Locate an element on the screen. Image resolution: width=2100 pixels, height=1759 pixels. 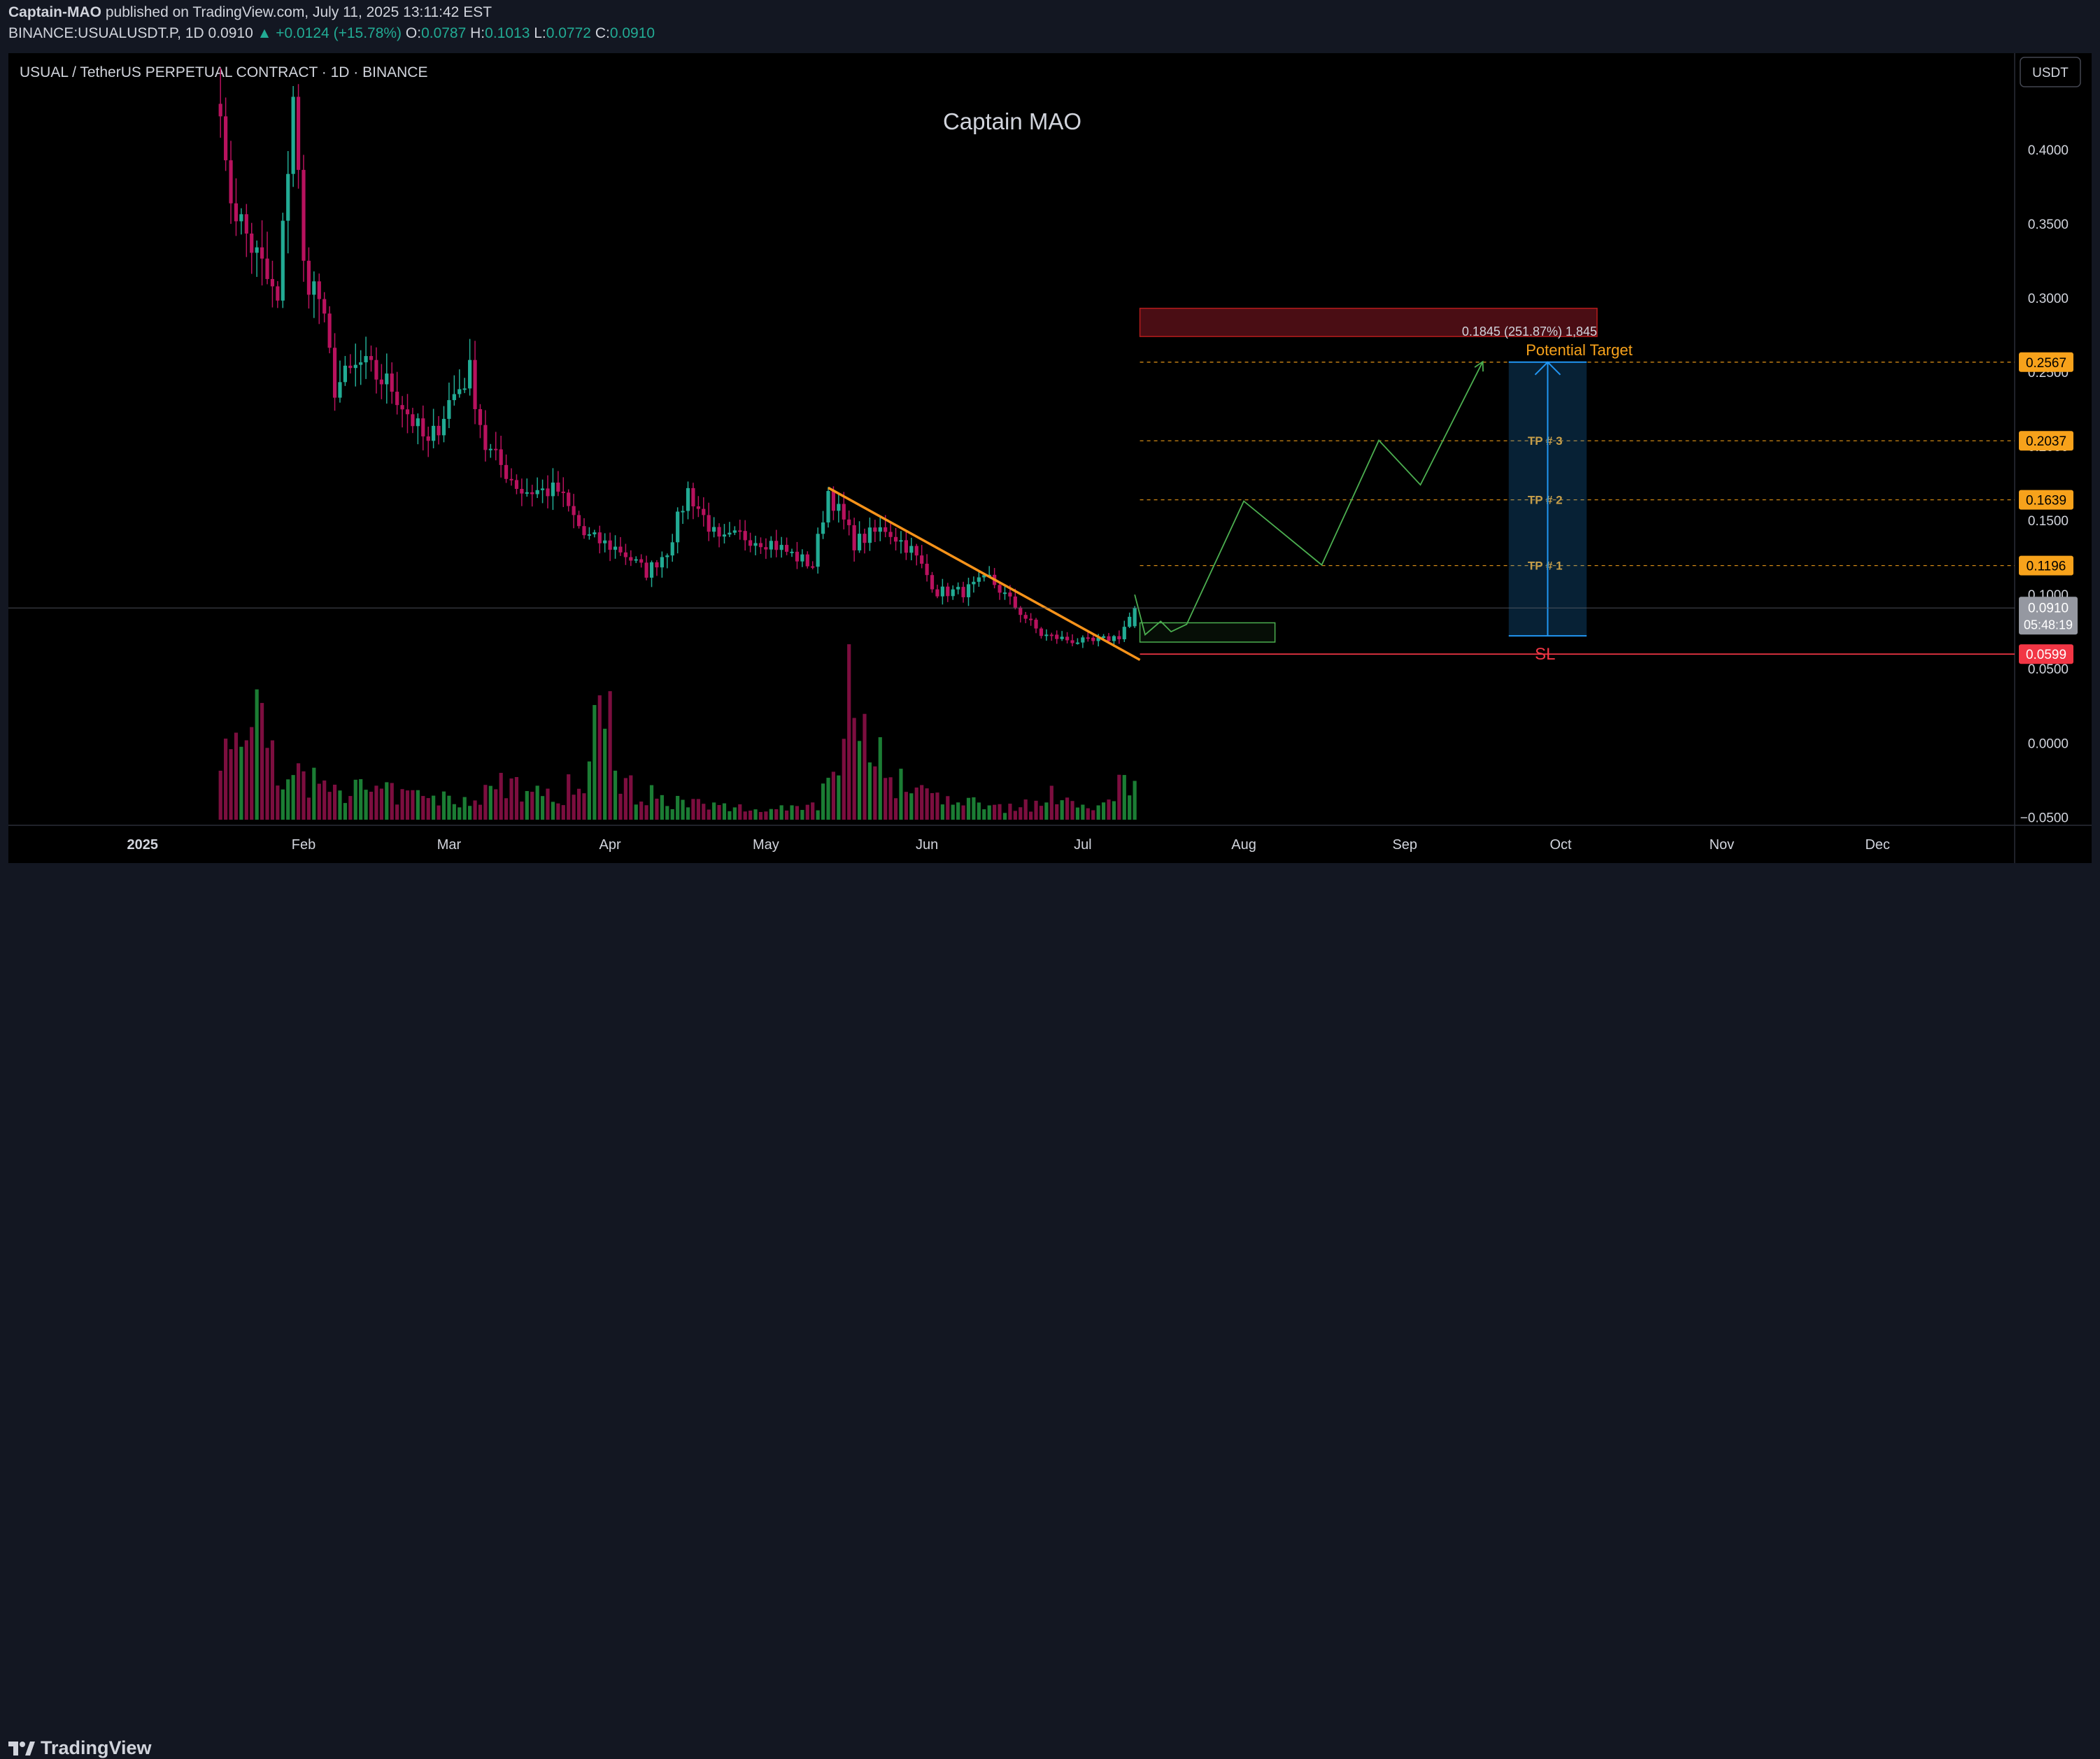
symbol-label: BINANCE:USUALUSDT.P, 1D is located at coordinates (106, 33).